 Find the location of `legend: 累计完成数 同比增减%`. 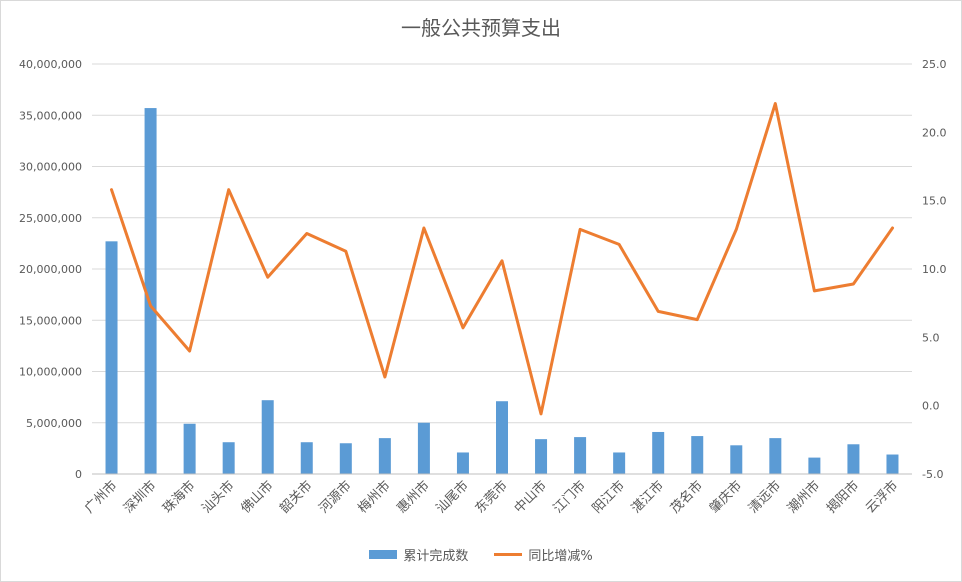

legend: 累计完成数 同比增减% is located at coordinates (481, 554).